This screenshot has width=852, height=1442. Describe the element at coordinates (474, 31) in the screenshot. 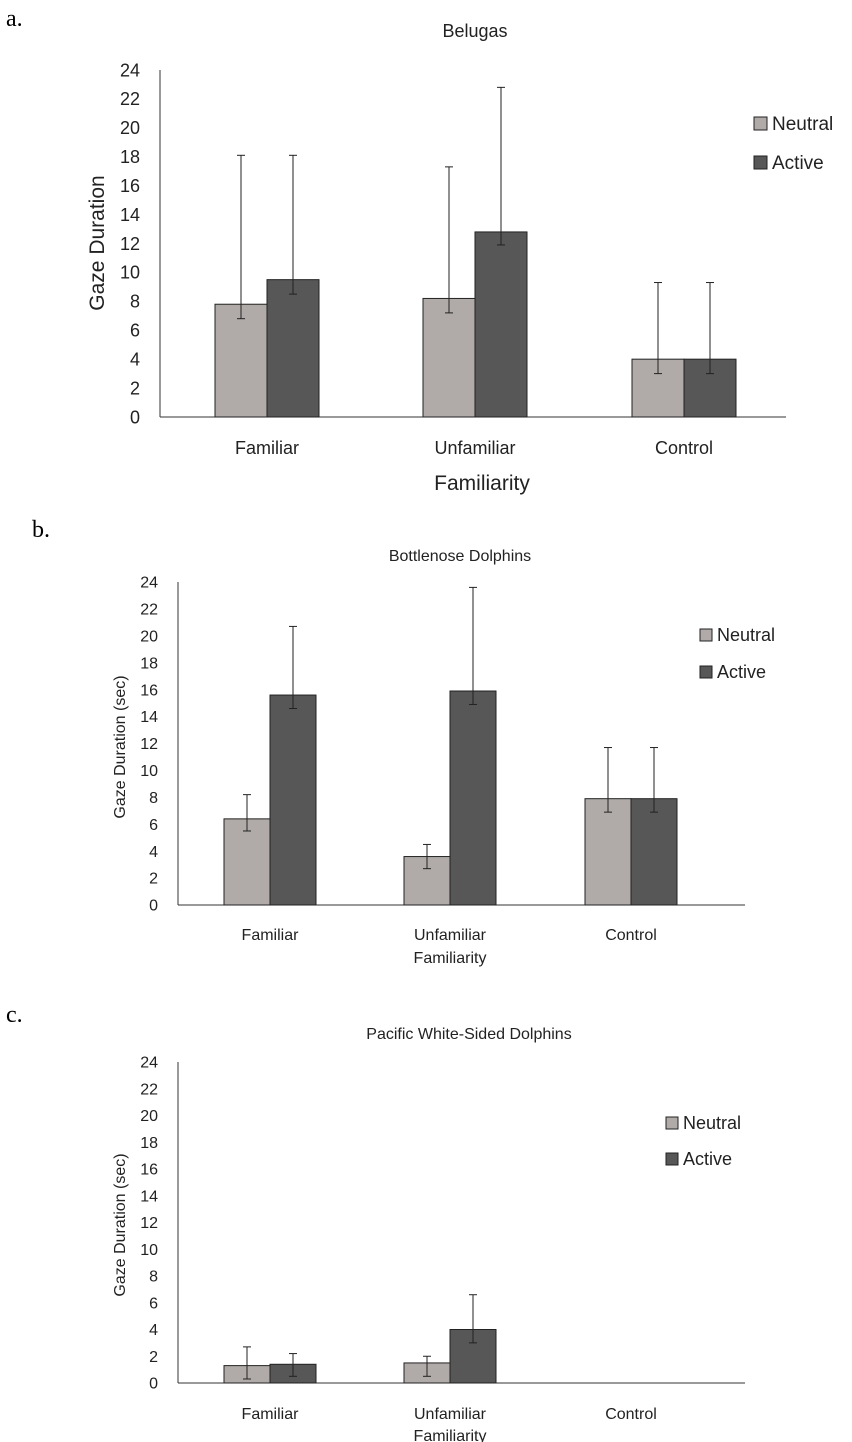

I see `chart-title: Belugas` at that location.